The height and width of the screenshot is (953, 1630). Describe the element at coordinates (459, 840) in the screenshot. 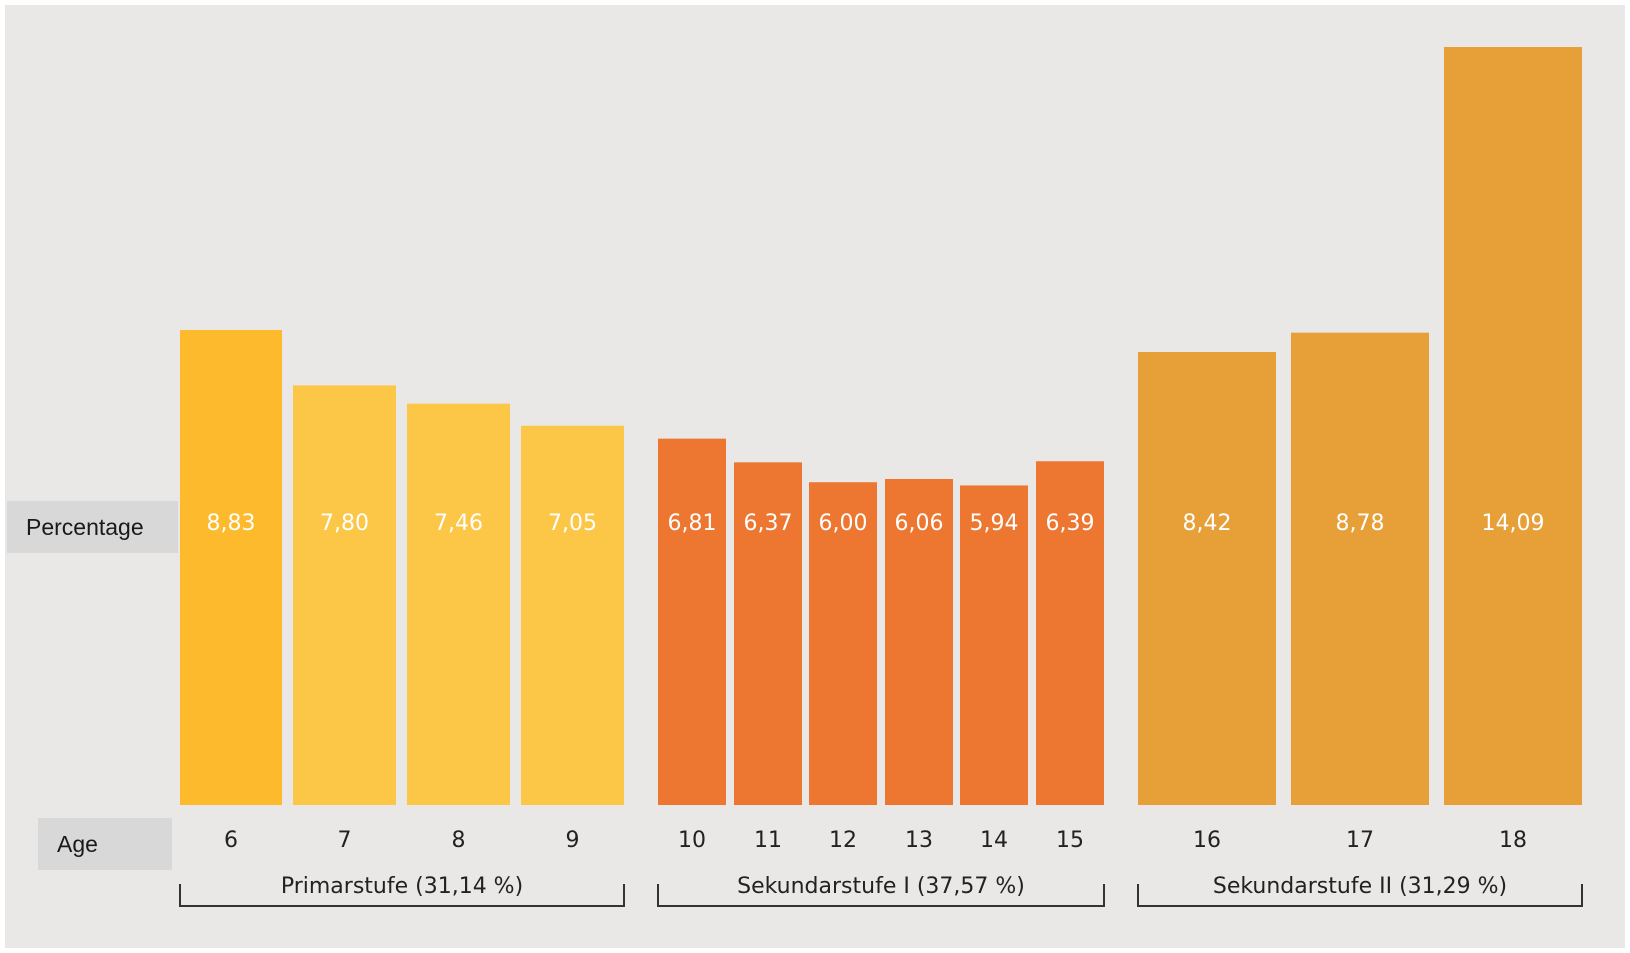

I see `age-tick-label: 8` at that location.